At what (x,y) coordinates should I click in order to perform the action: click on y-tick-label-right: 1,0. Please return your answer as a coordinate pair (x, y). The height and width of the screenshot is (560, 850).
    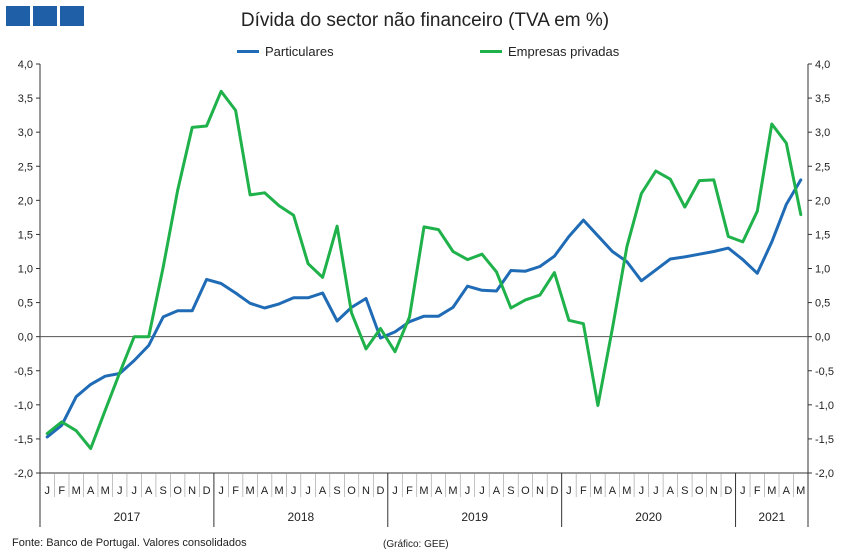
    Looking at the image, I should click on (822, 270).